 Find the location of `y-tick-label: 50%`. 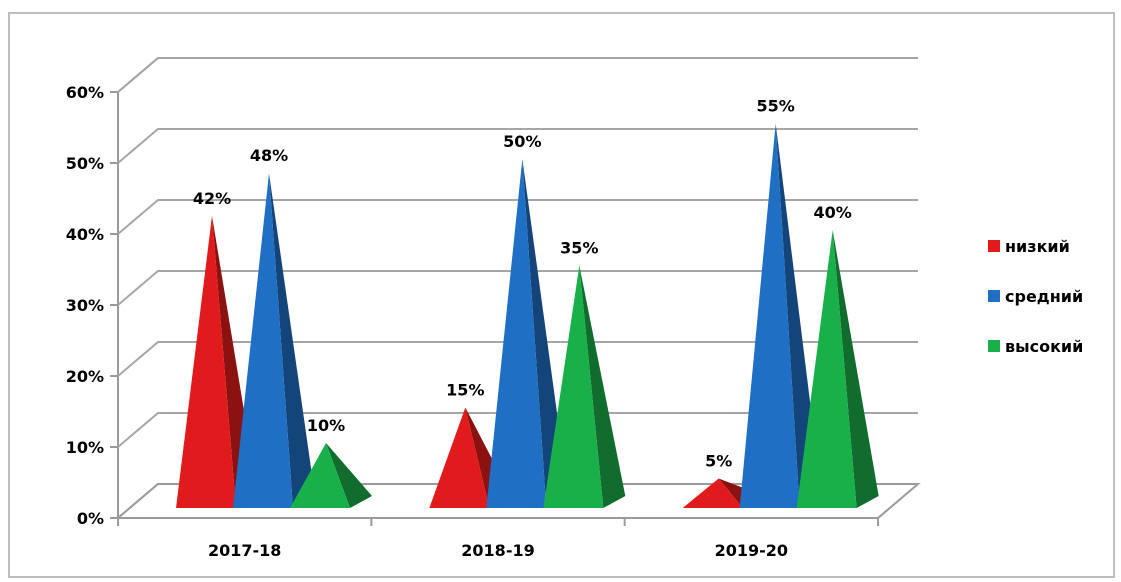

y-tick-label: 50% is located at coordinates (85, 163).